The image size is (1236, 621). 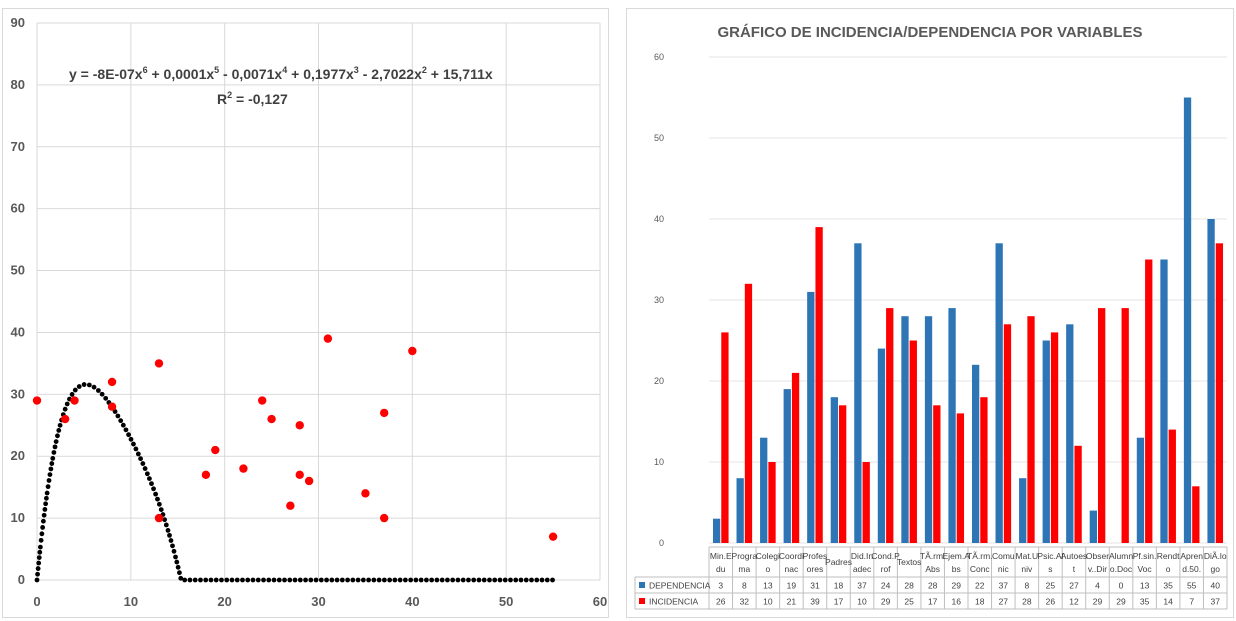 I want to click on table-value: 35, so click(x=1168, y=586).